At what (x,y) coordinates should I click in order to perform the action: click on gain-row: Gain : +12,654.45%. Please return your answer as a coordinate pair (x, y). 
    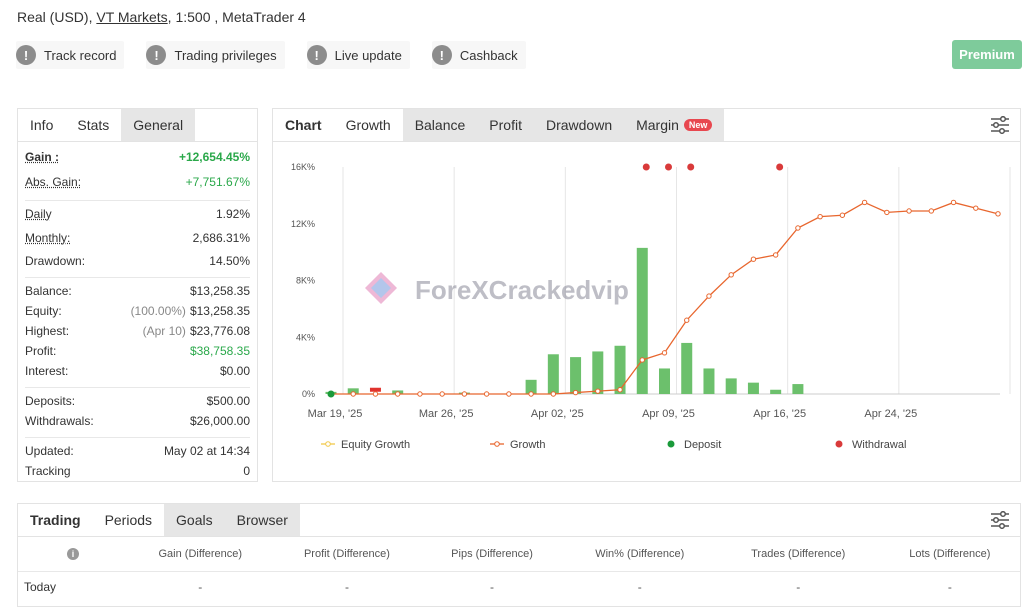
    Looking at the image, I should click on (137, 157).